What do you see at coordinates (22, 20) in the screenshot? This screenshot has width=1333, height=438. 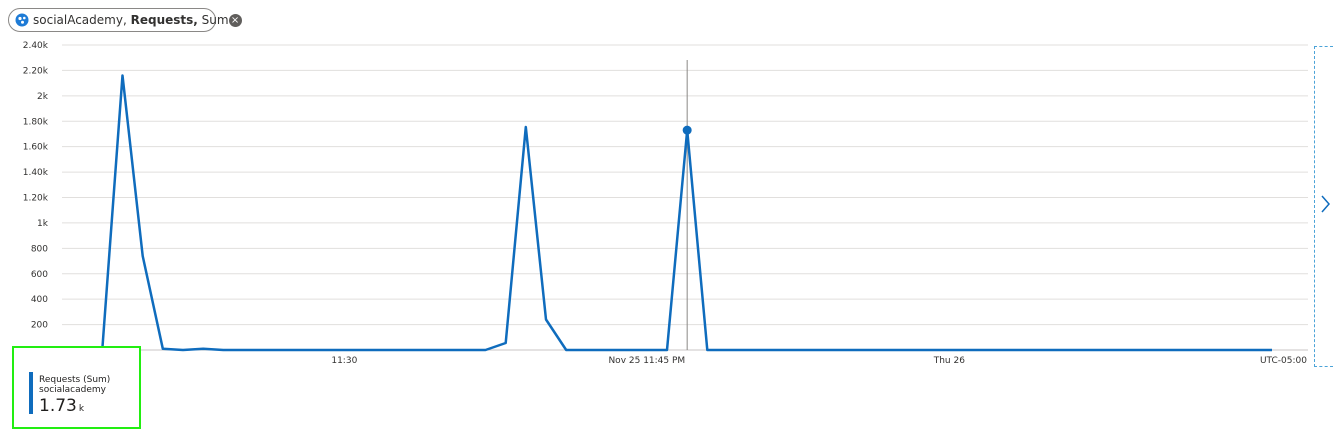 I see `app-insights-icon` at bounding box center [22, 20].